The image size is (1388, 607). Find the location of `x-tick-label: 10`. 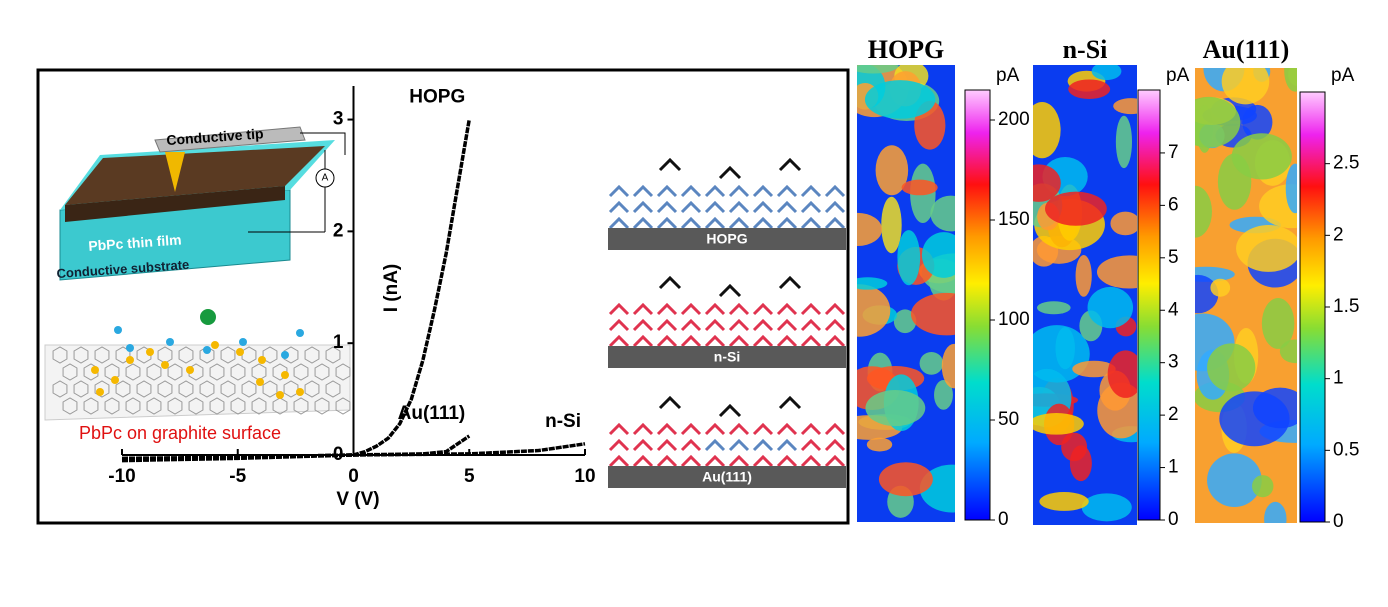

x-tick-label: 10 is located at coordinates (584, 476).